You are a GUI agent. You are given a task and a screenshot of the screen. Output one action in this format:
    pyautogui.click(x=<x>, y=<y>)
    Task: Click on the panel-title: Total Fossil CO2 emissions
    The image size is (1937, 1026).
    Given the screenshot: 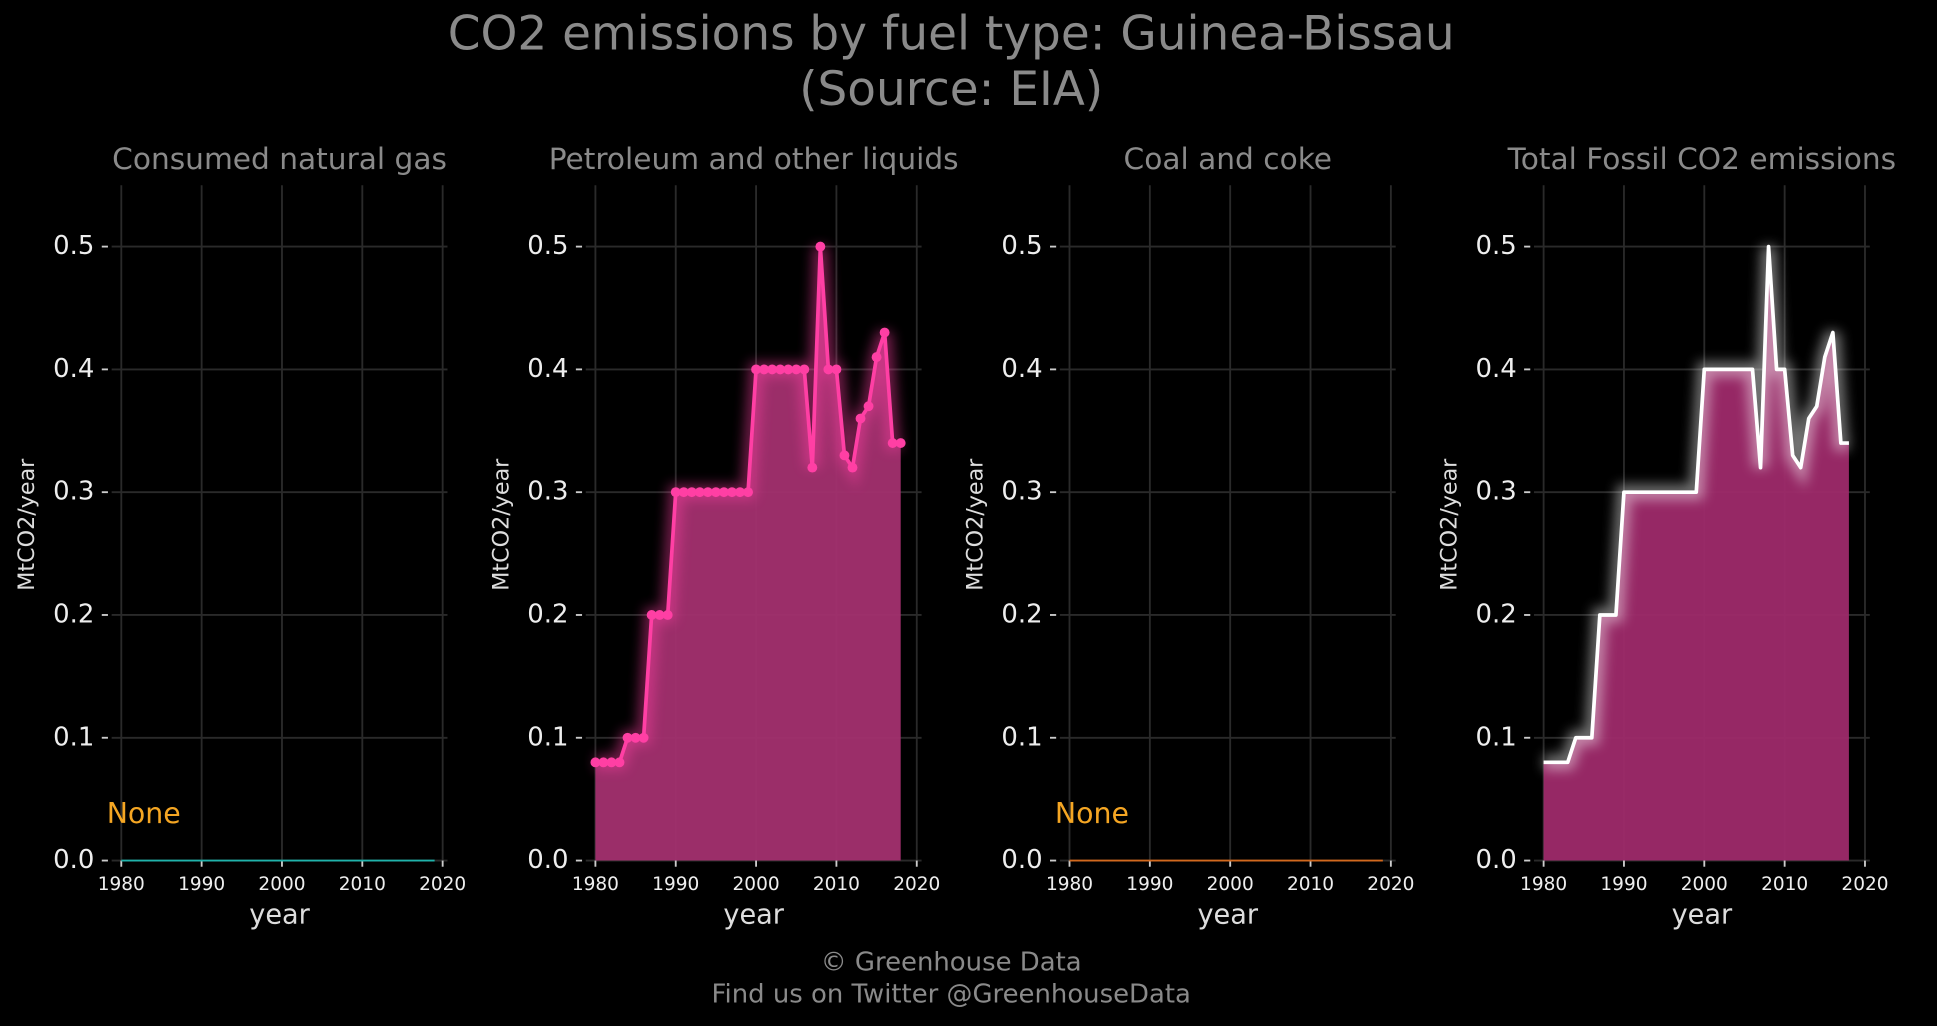 What is the action you would take?
    pyautogui.click(x=1701, y=158)
    